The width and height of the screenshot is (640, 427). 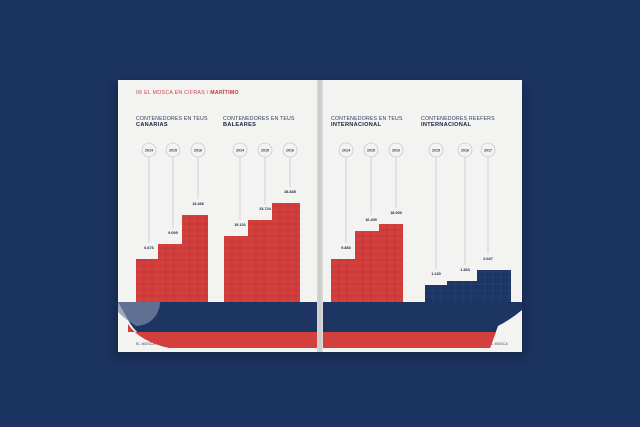 What do you see at coordinates (396, 213) in the screenshot?
I see `value-label: 18.000` at bounding box center [396, 213].